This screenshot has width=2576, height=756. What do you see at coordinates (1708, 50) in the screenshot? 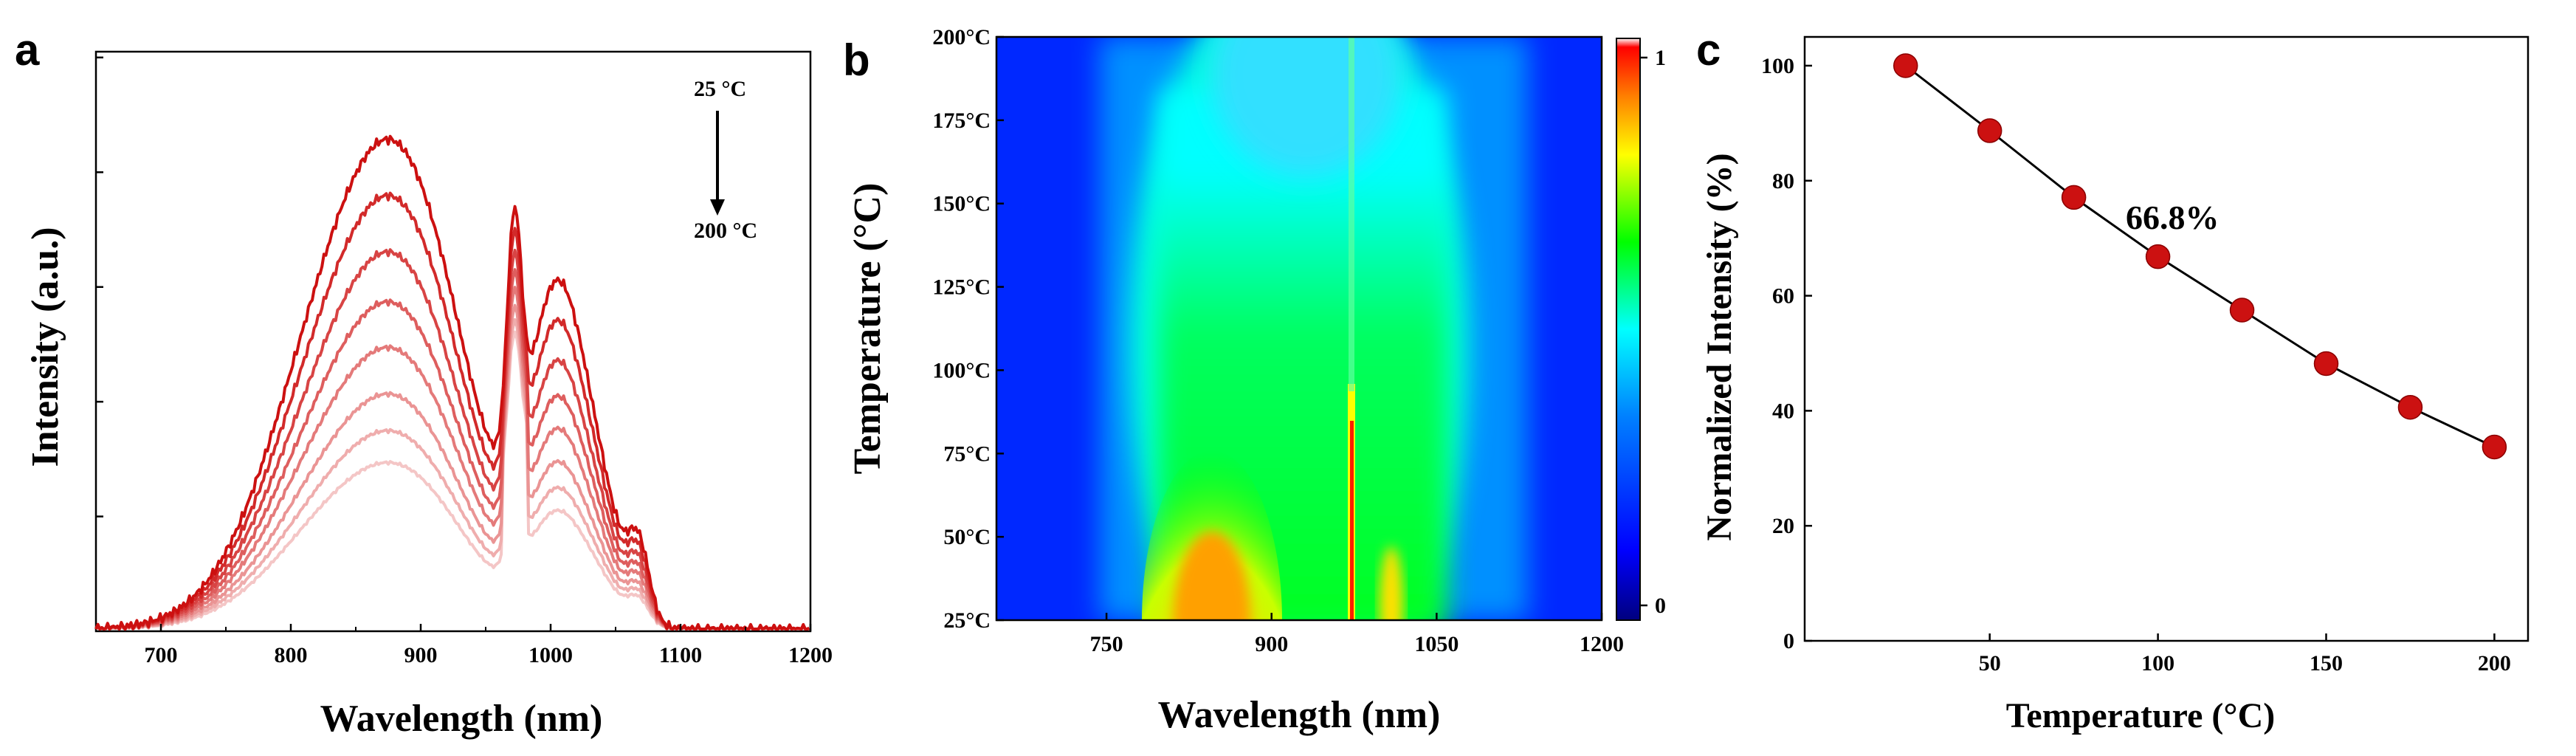
I see `panel-c-letter: c` at bounding box center [1708, 50].